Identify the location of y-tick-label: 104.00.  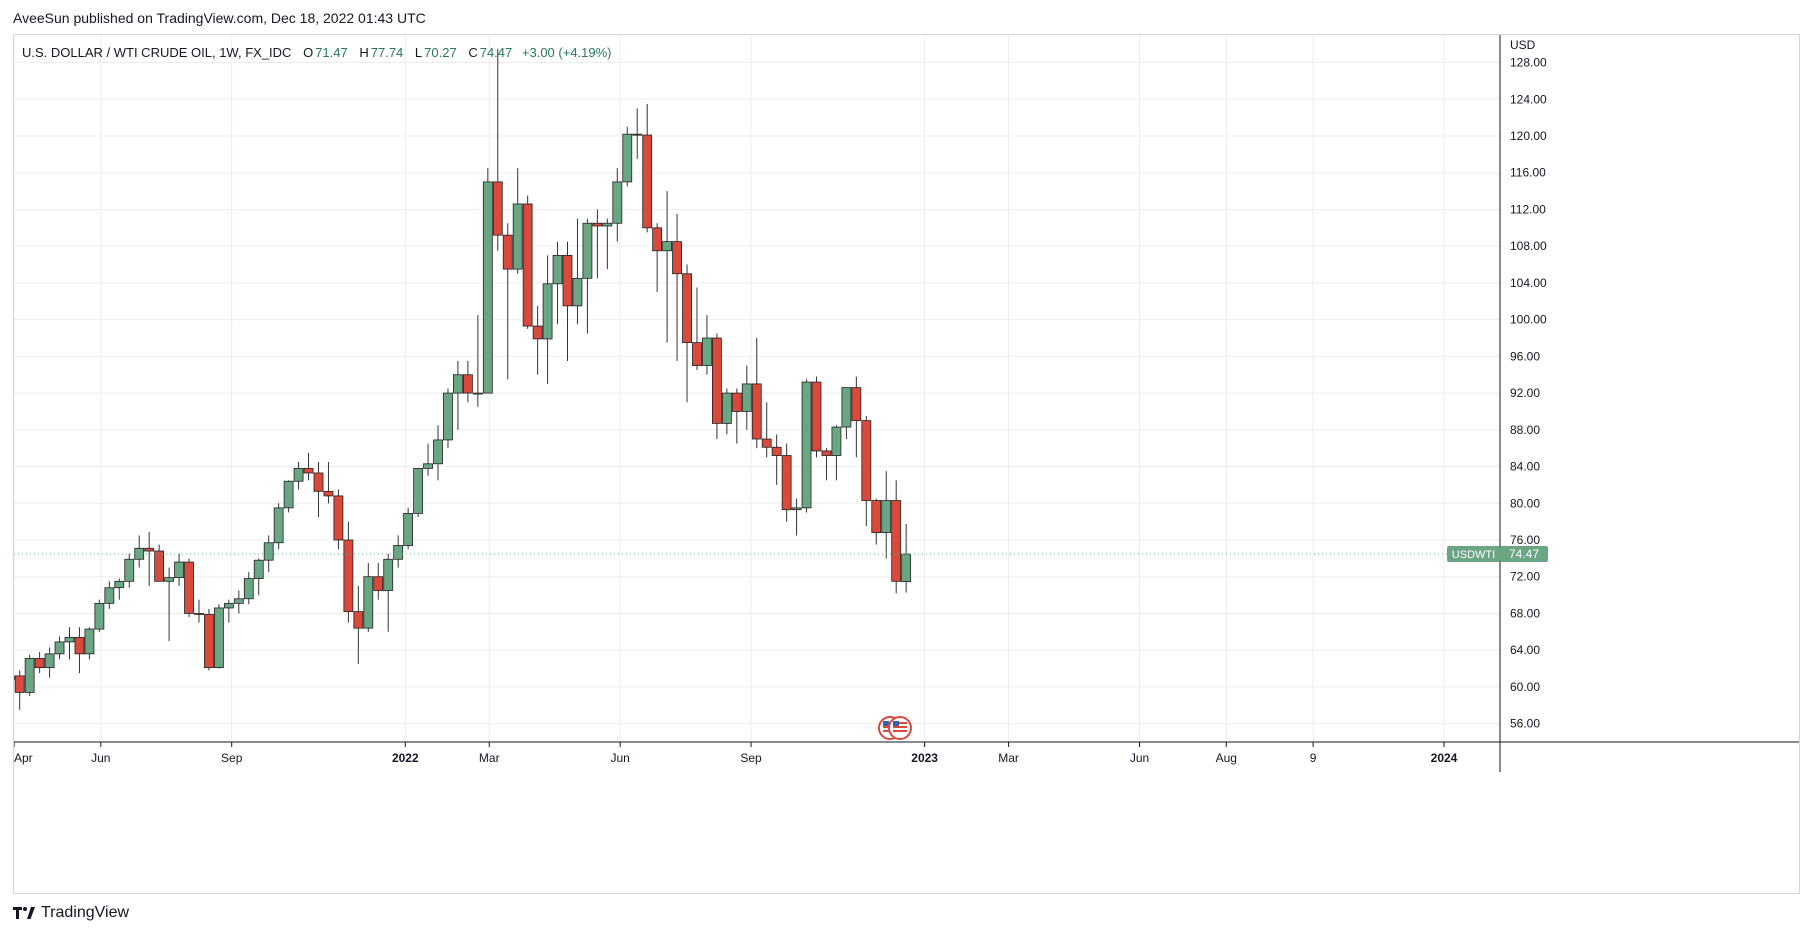
(1528, 283).